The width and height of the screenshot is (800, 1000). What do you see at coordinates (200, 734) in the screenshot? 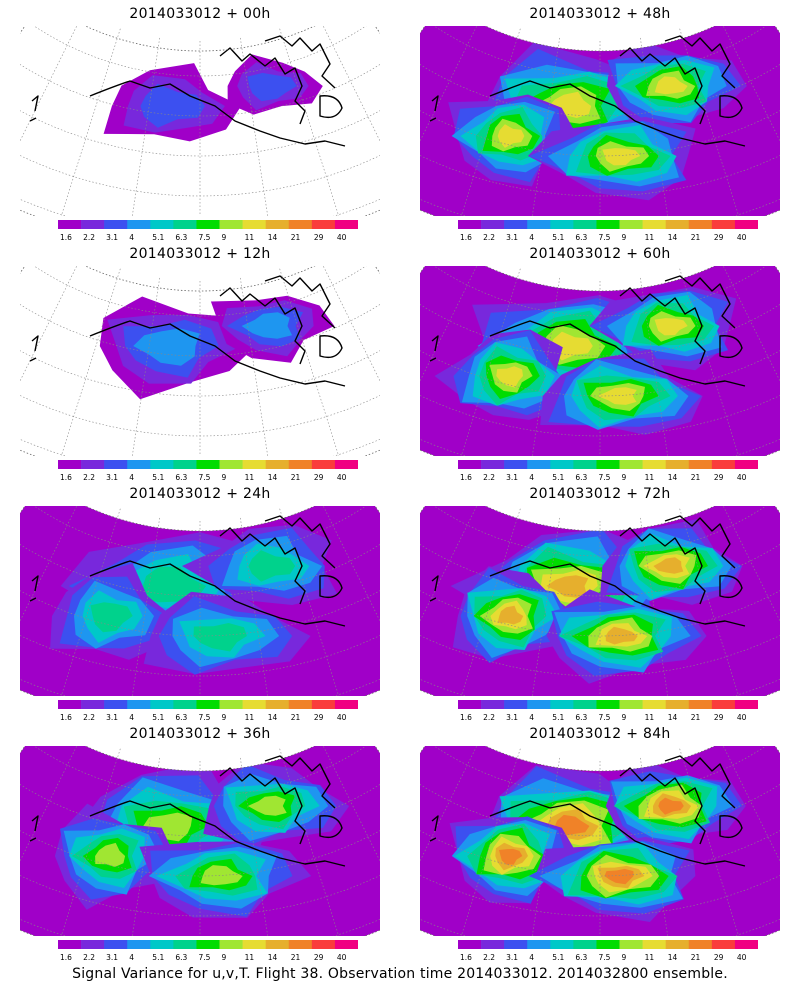
I see `panel-title: 2014033012 + 36h` at bounding box center [200, 734].